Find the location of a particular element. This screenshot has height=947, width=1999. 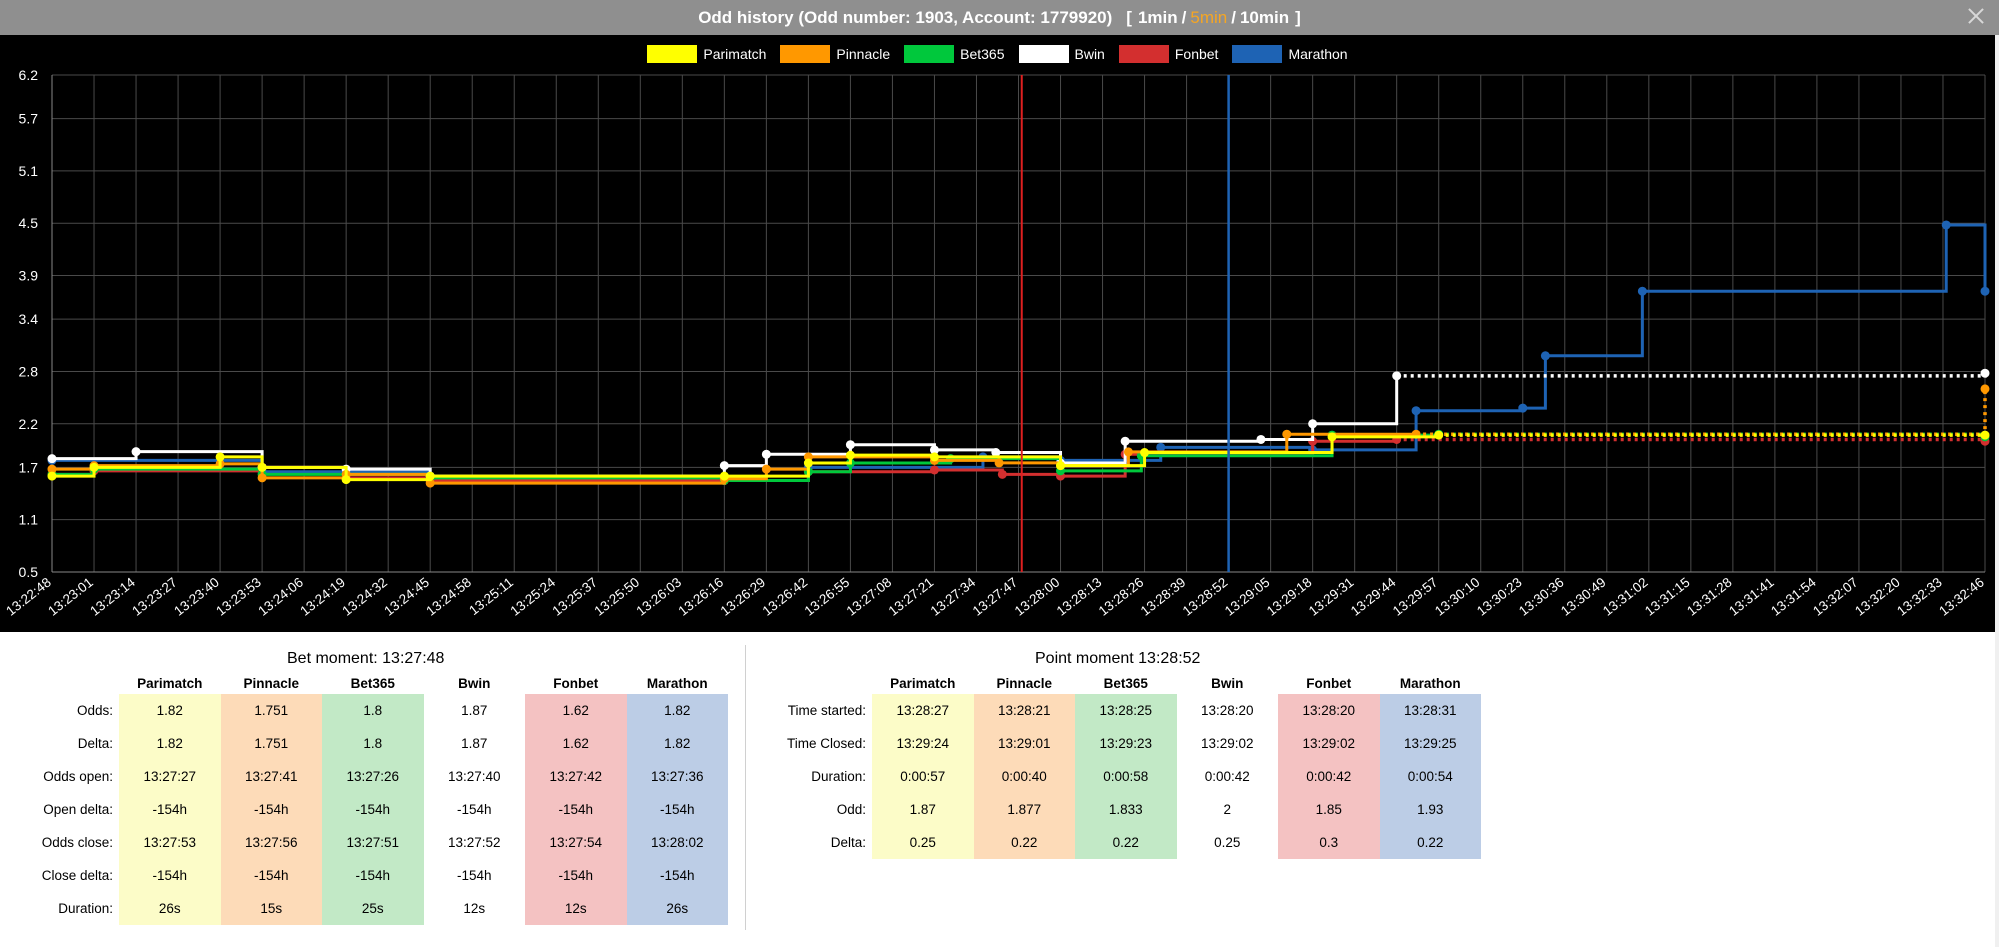

table-cell: 13:27:41 is located at coordinates (271, 776).